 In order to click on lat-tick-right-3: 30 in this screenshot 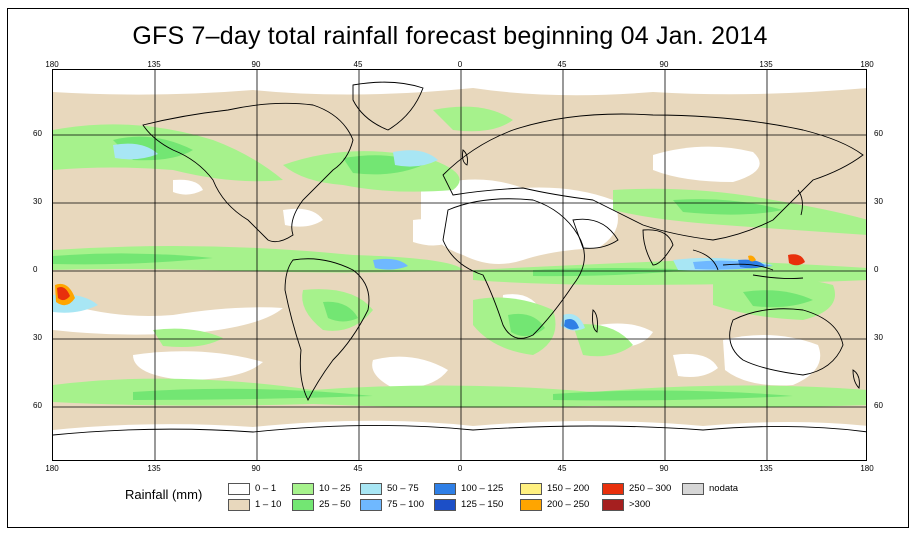, I will do `click(878, 337)`.